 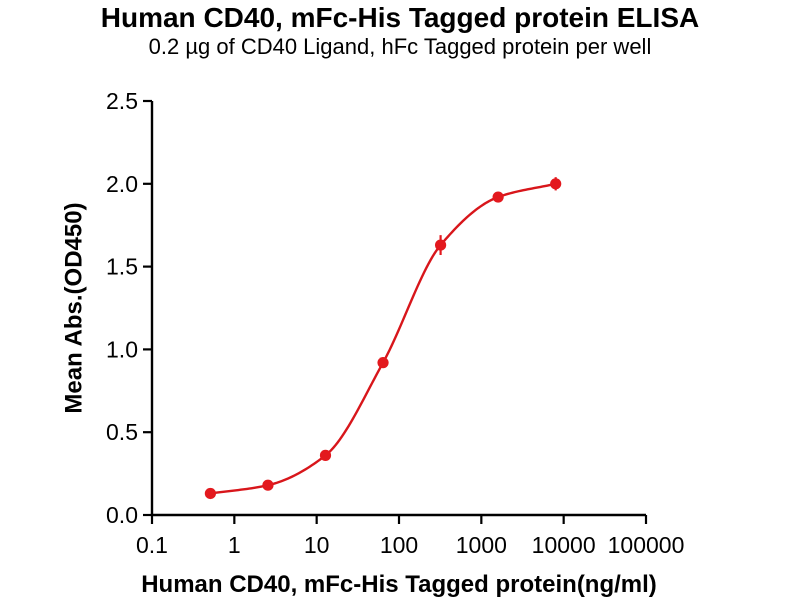 I want to click on y-tick-label: 0.0, so click(x=122, y=515).